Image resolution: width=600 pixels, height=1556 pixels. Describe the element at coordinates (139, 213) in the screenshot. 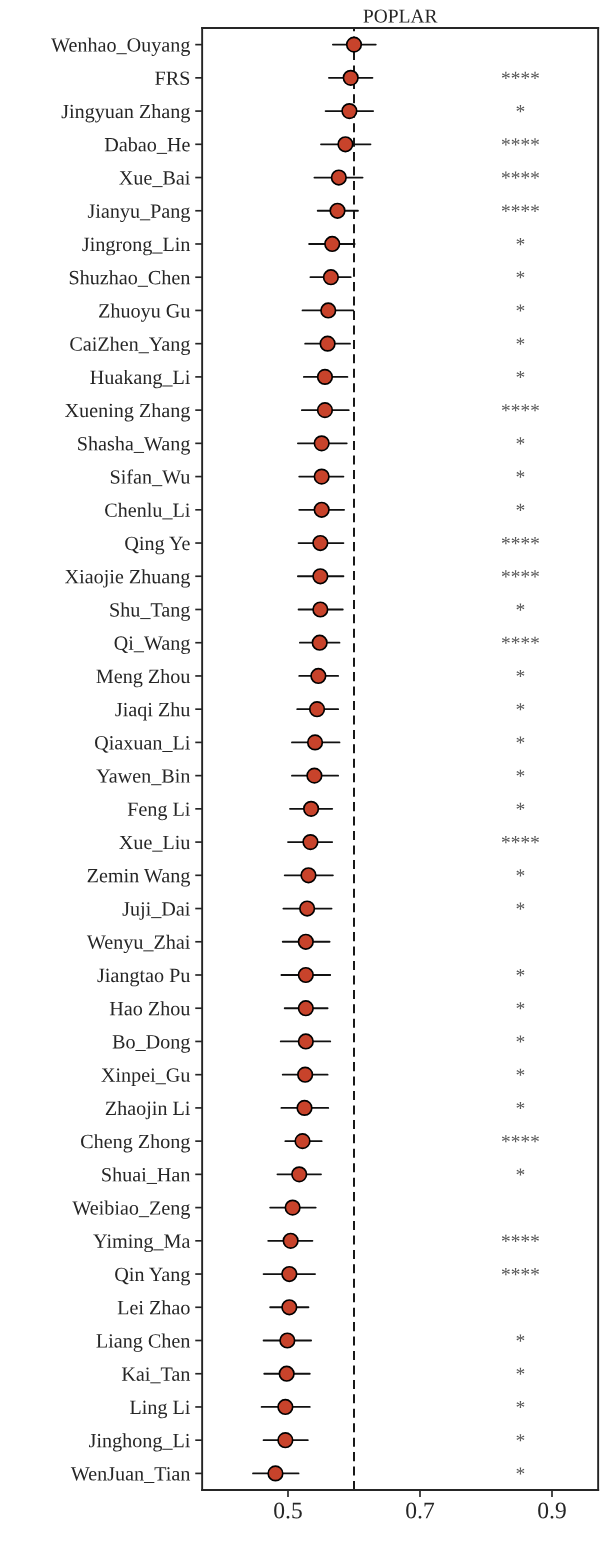

I see `y-tick-label: Jianyu_Pang` at that location.